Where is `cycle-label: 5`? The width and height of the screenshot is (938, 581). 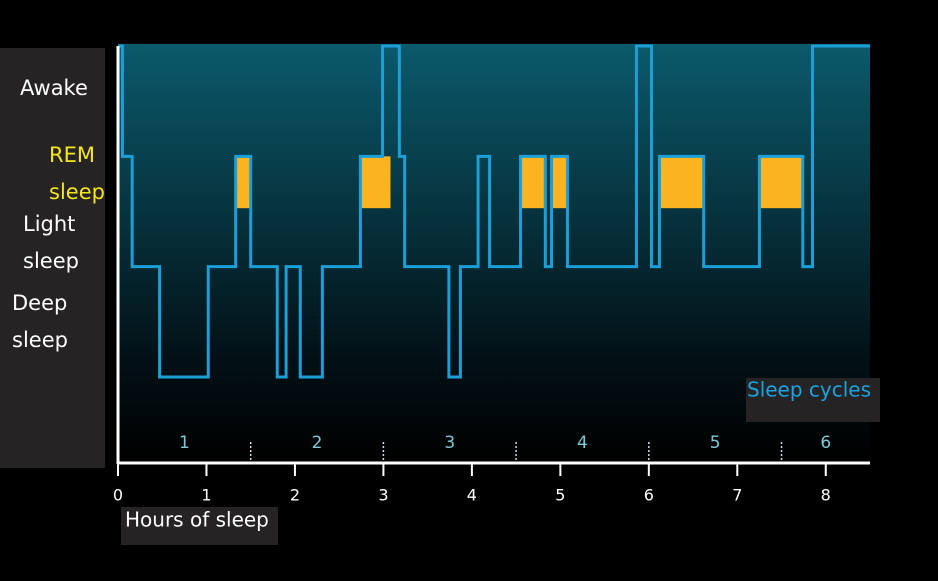
cycle-label: 5 is located at coordinates (715, 443).